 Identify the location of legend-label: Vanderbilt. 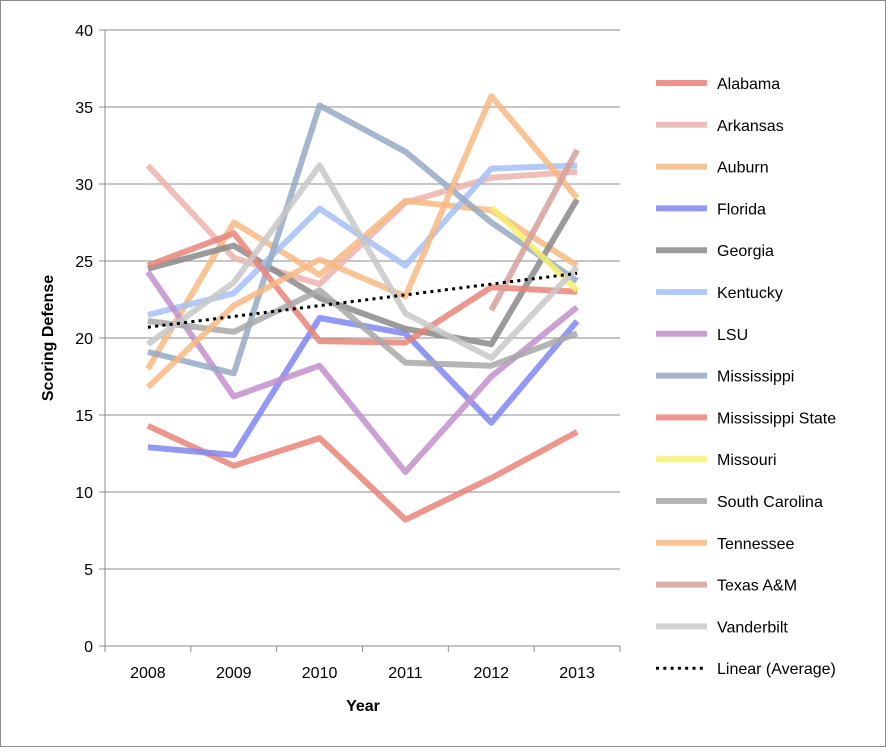
(752, 627).